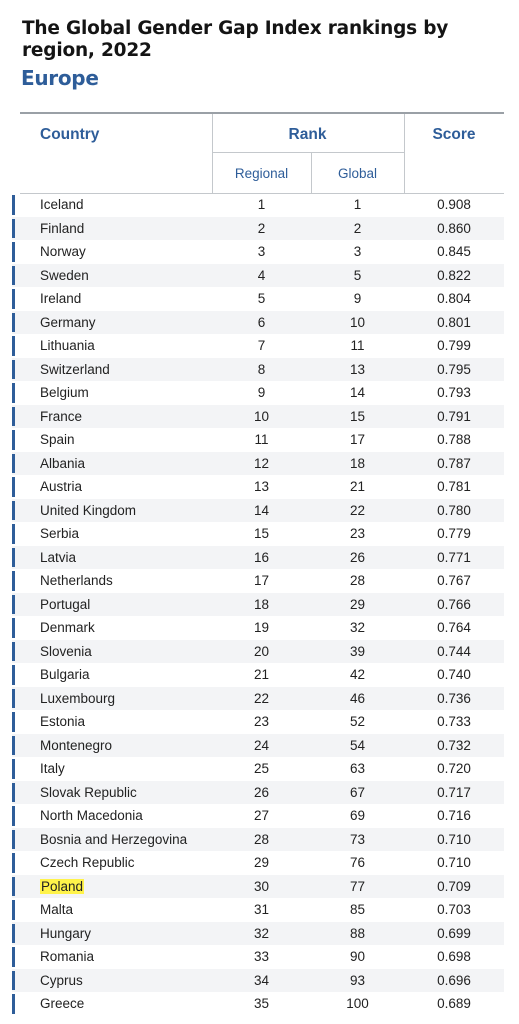 This screenshot has height=1024, width=519. What do you see at coordinates (261, 228) in the screenshot?
I see `cell-regional-rank: 2` at bounding box center [261, 228].